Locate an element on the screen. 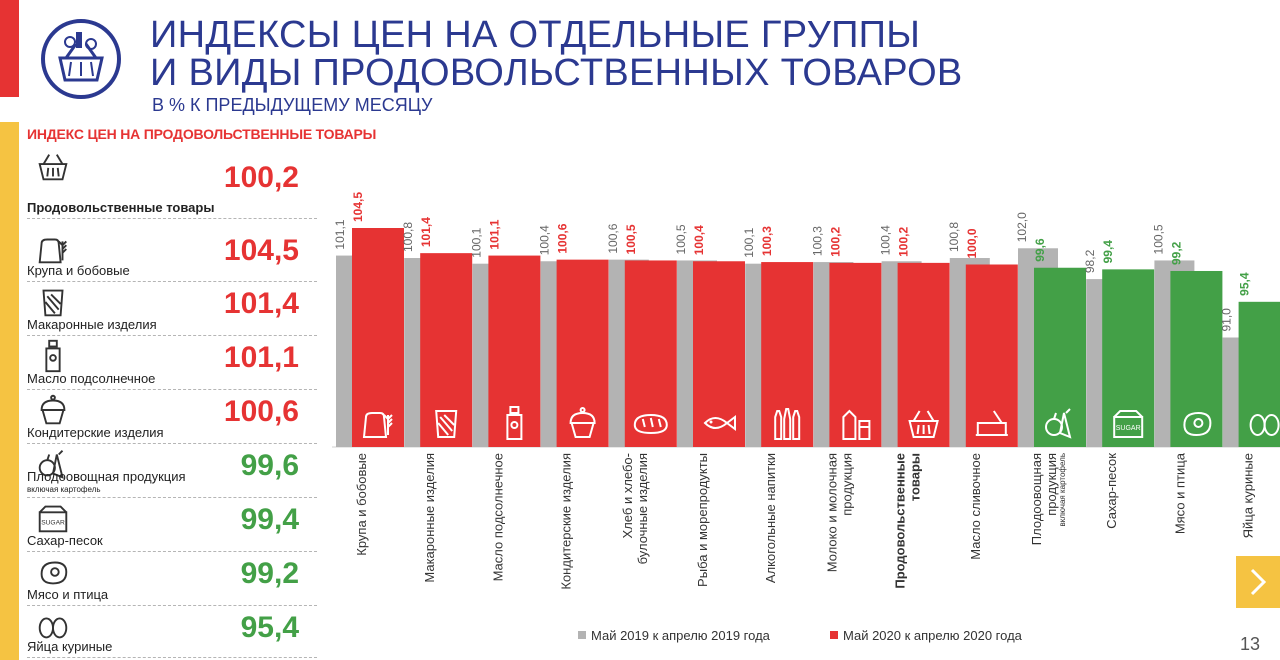 Image resolution: width=1280 pixels, height=660 pixels. left-panel-value: 101,4 is located at coordinates (261, 303).